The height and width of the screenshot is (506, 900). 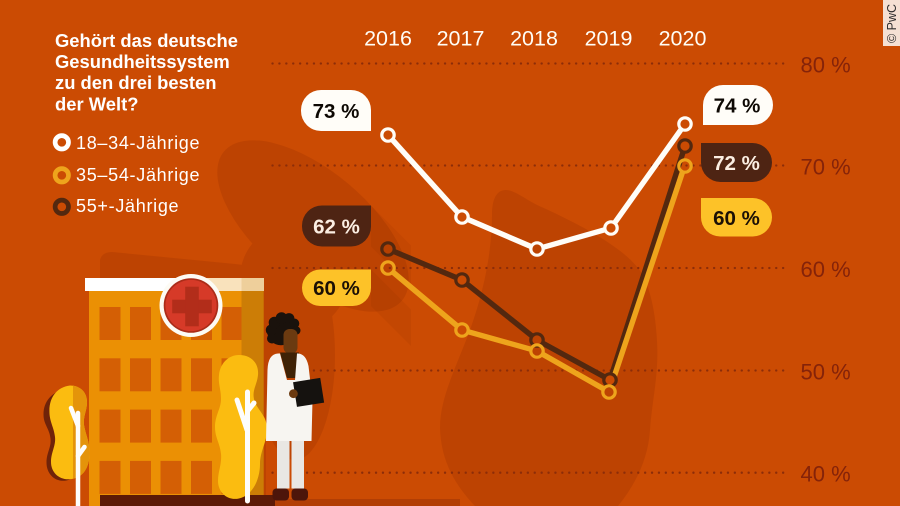 I want to click on svg-text: 80 %, so click(x=826, y=65).